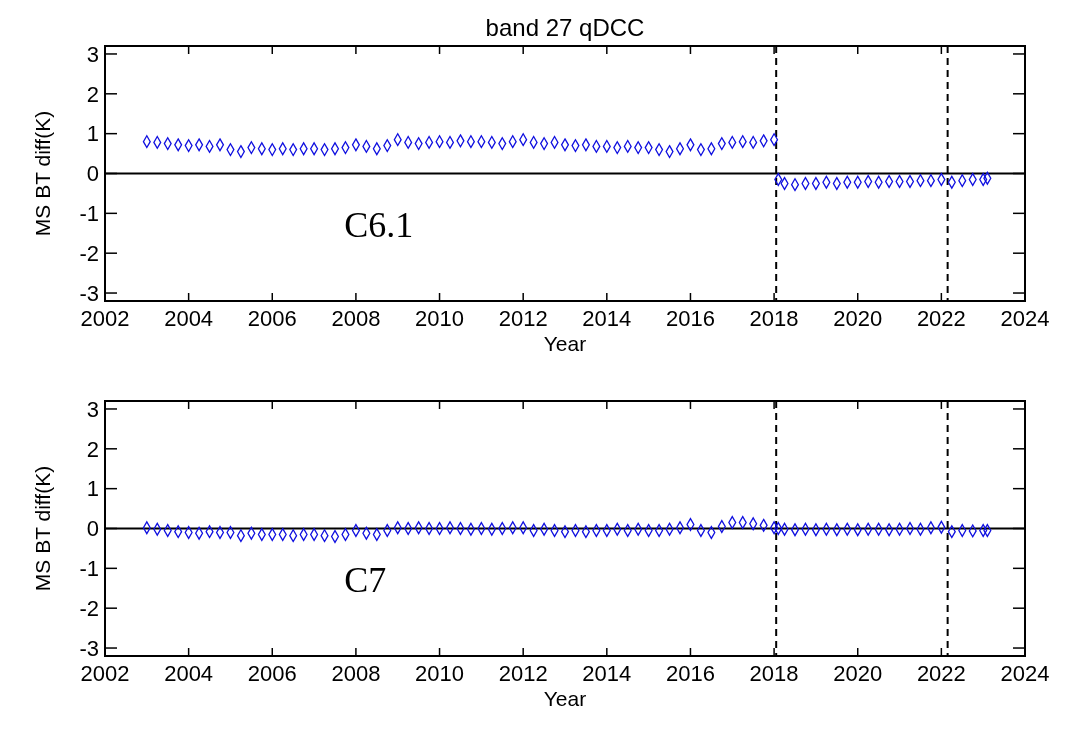 The width and height of the screenshot is (1066, 739). What do you see at coordinates (565, 27) in the screenshot?
I see `chart-title: band 27 qDCC` at bounding box center [565, 27].